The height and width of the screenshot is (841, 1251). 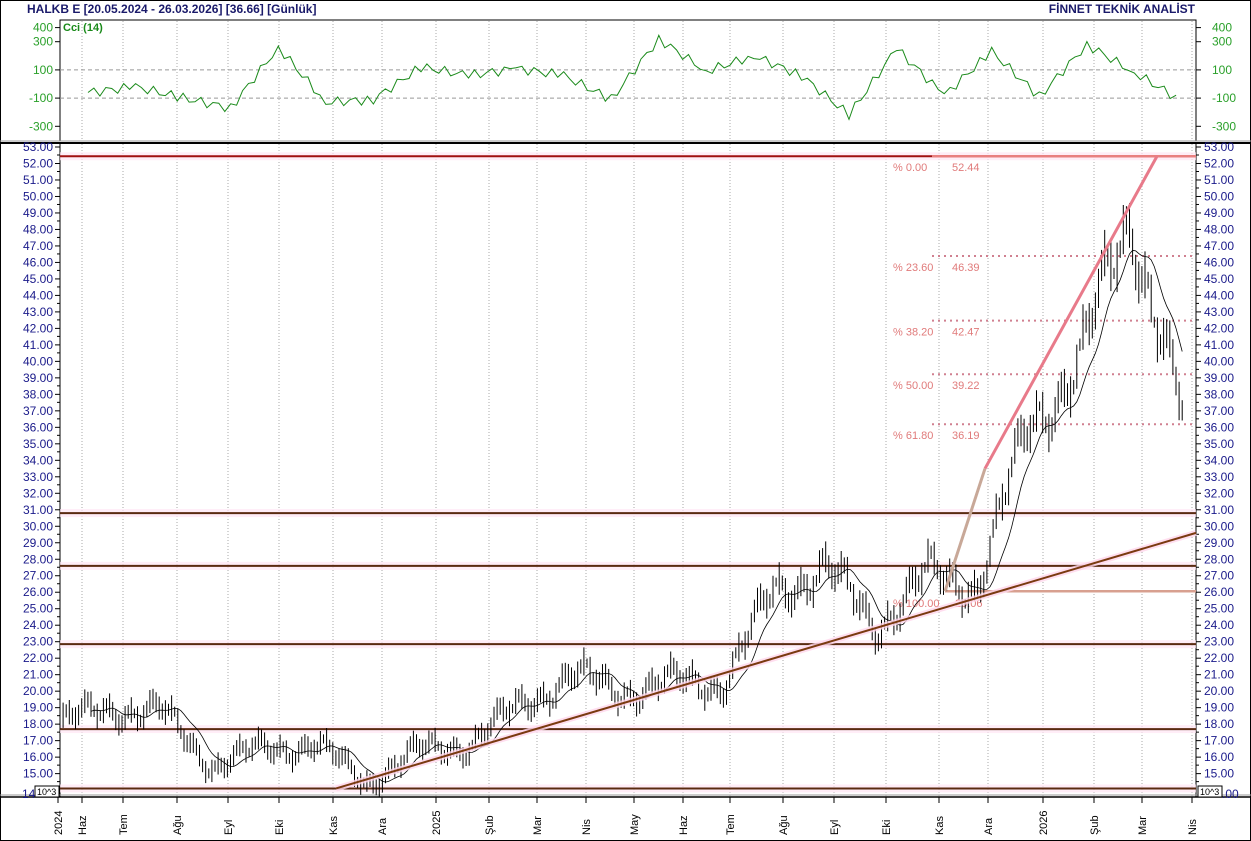 I want to click on price-tick-right: 18.00, so click(x=1219, y=724).